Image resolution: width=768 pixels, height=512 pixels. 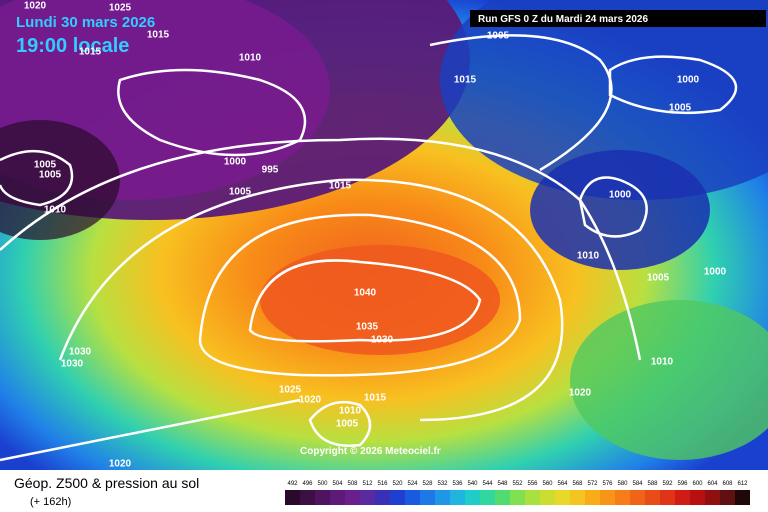 What do you see at coordinates (106, 483) in the screenshot?
I see `legend-title: Géop. Z500 & pression au sol` at bounding box center [106, 483].